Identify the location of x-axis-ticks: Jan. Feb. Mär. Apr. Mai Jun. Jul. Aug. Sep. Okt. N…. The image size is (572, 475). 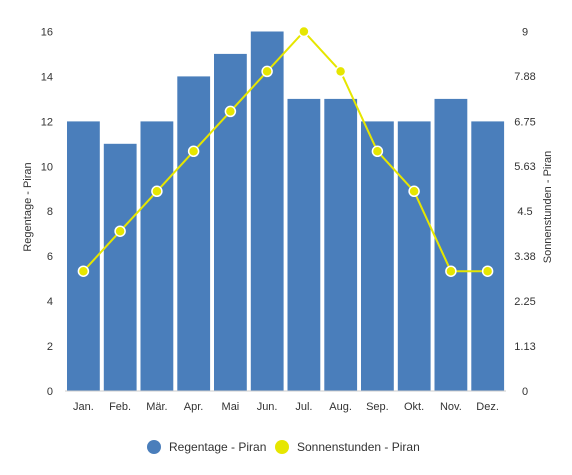
(286, 407).